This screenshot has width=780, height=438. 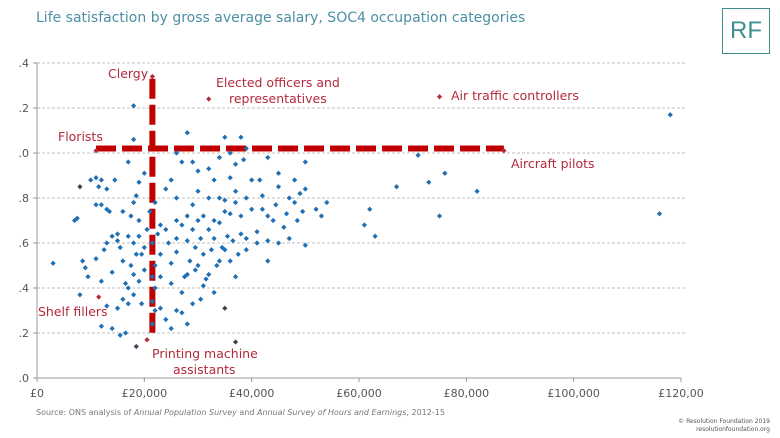 I want to click on x-tick-label: £20,000, so click(x=145, y=393).